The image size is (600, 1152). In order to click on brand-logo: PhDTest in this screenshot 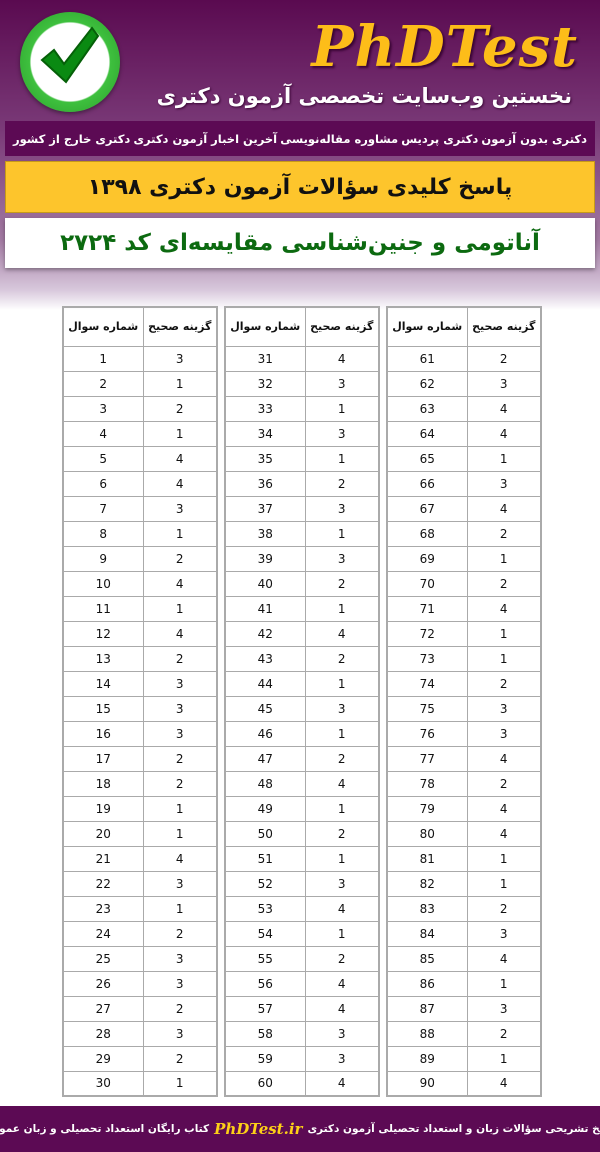, I will do `click(444, 47)`.